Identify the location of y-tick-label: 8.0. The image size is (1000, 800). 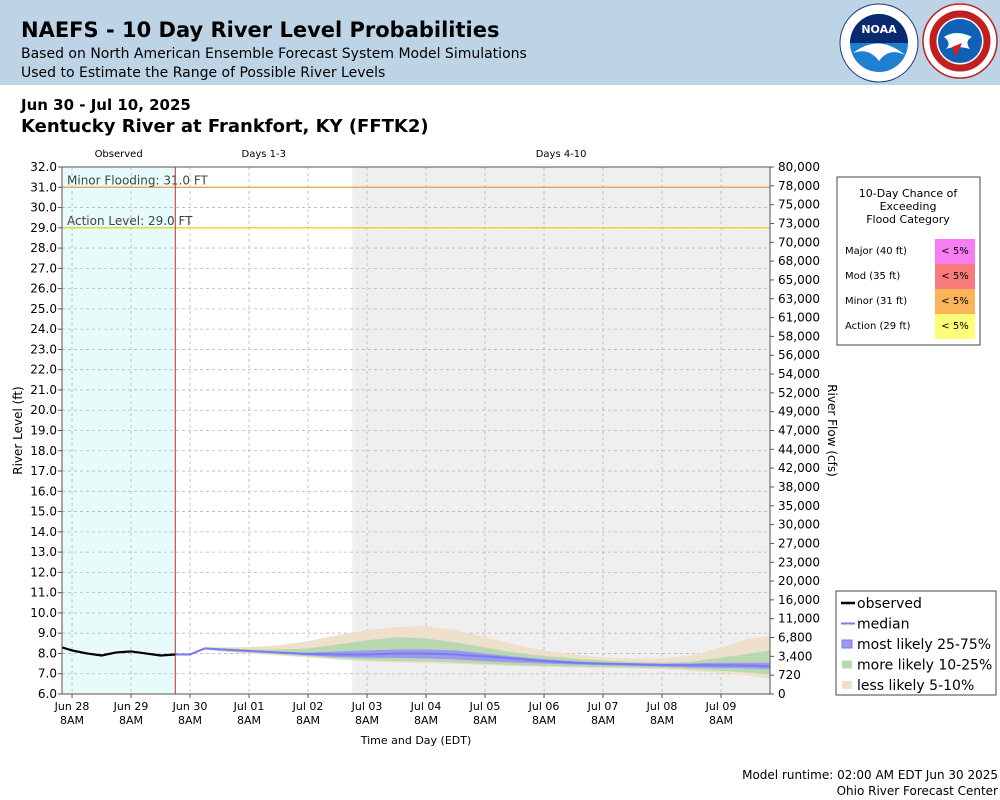
(47, 653).